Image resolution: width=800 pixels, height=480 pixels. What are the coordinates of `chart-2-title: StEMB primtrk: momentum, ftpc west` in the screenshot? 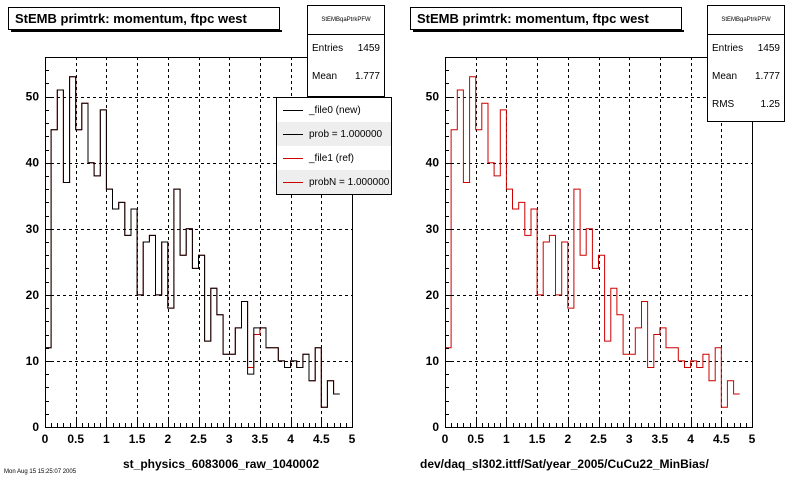 It's located at (547, 19).